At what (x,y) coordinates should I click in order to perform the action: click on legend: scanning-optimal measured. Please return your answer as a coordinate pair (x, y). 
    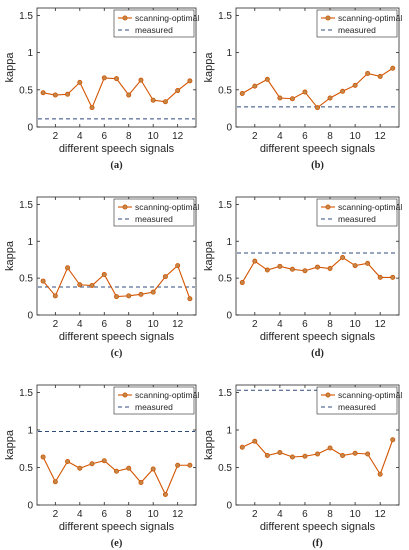
    Looking at the image, I should click on (156, 400).